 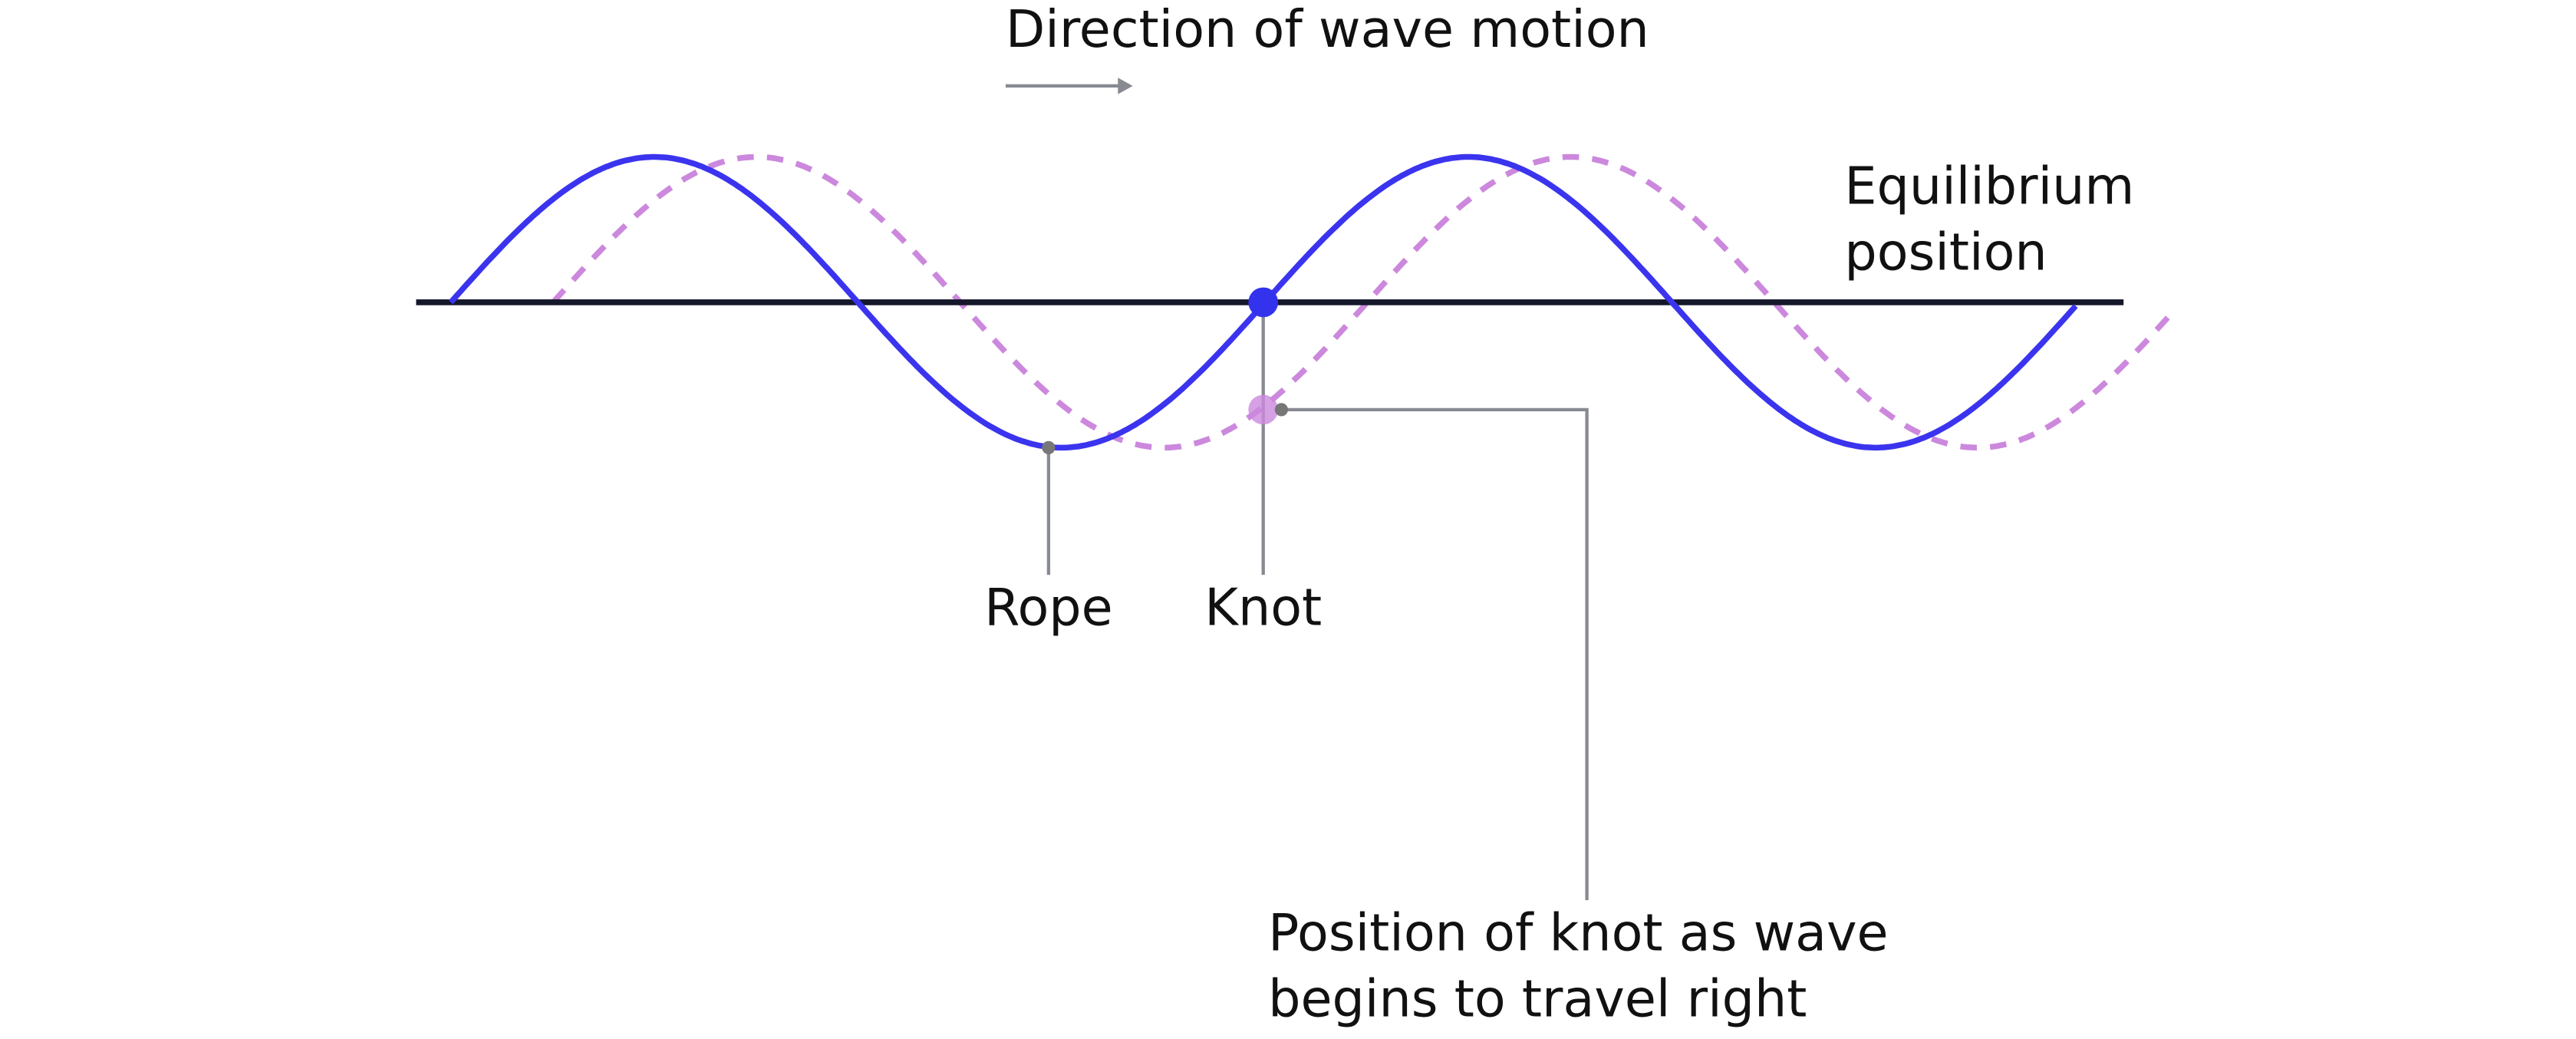 What do you see at coordinates (1125, 86) in the screenshot?
I see `arrow-head` at bounding box center [1125, 86].